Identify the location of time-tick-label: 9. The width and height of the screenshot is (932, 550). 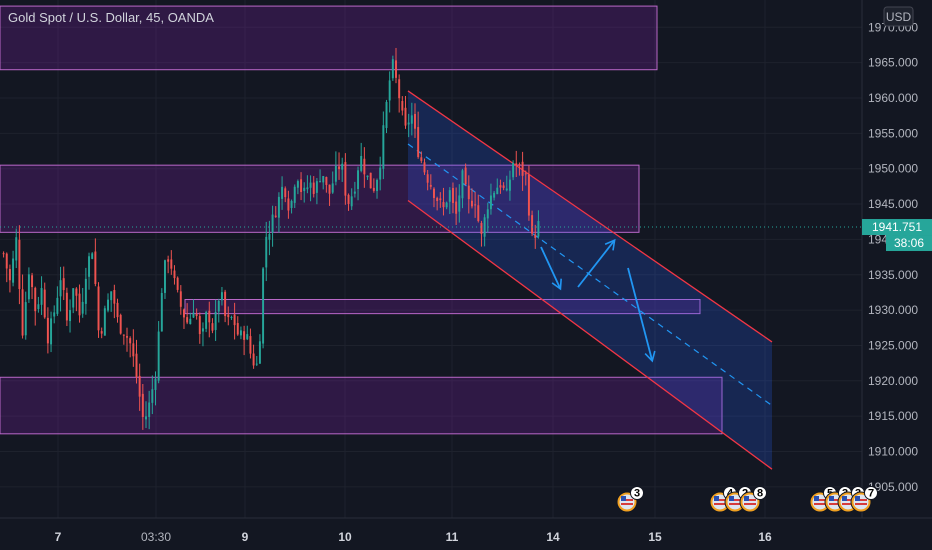
(245, 537).